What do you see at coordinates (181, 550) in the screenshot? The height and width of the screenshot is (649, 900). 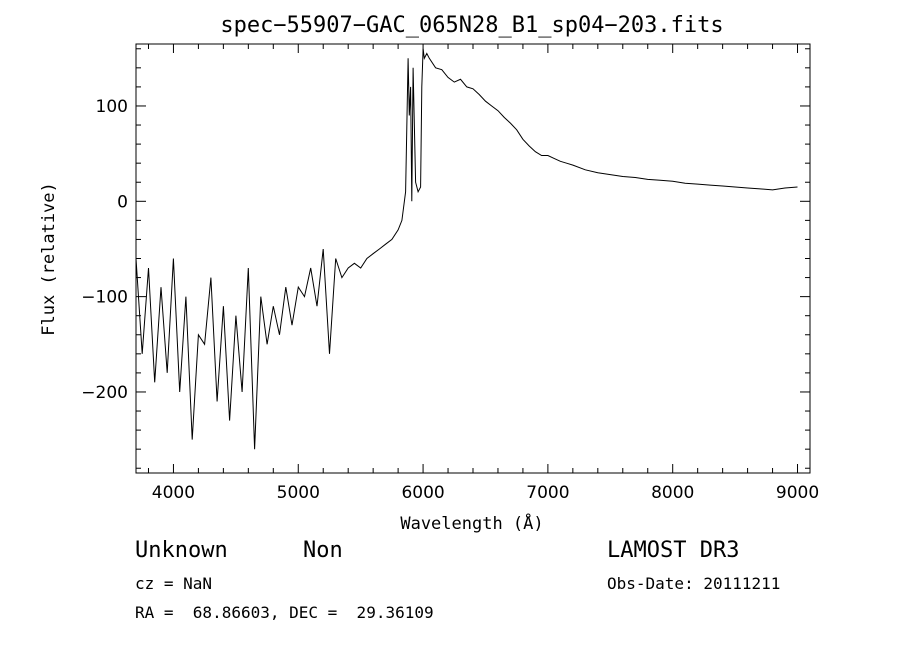 I see `class-label: Unknown` at bounding box center [181, 550].